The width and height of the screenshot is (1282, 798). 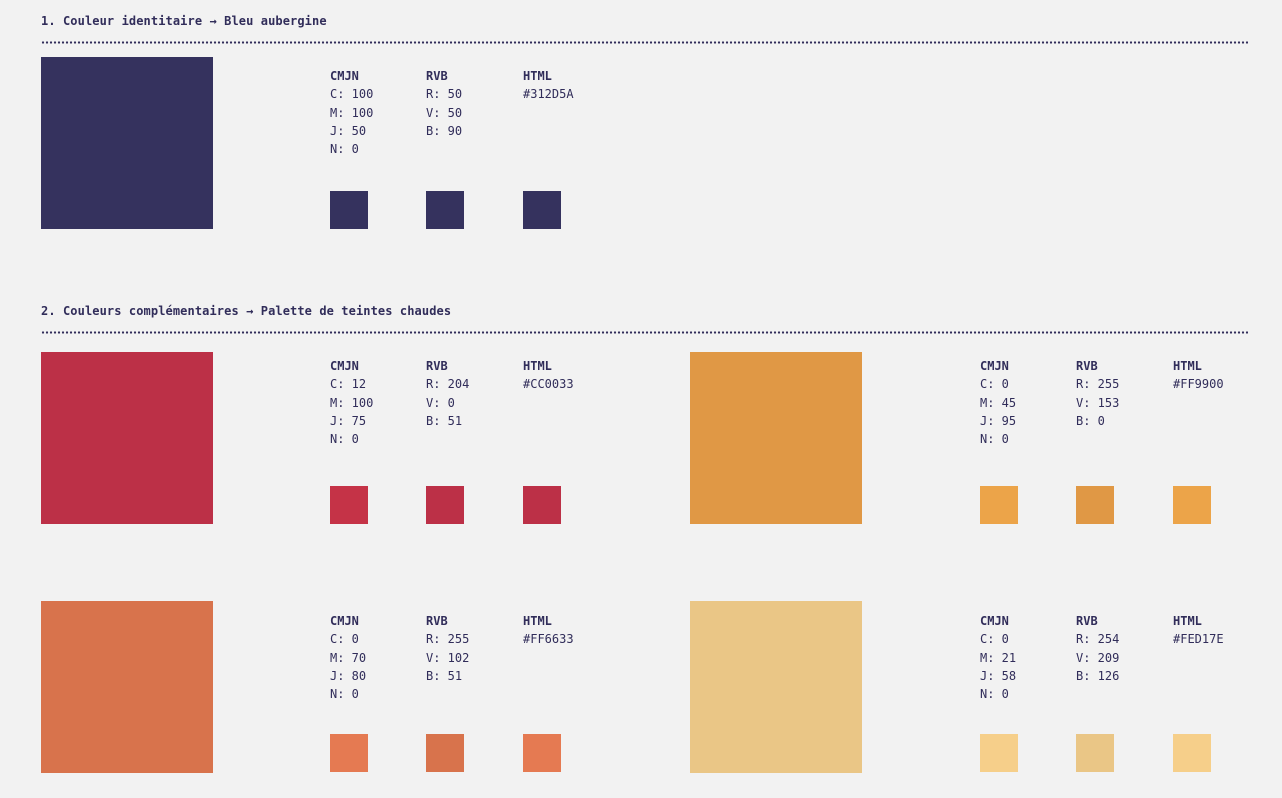 I want to click on rvb-value: B: 126, so click(x=1098, y=675).